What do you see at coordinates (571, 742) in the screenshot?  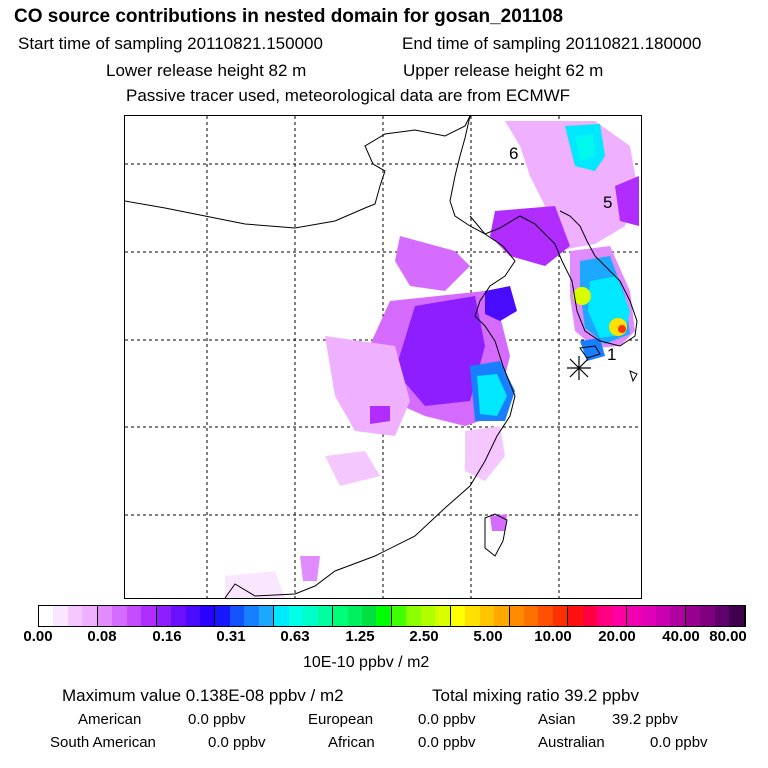 I see `region-australian-label: Australian` at bounding box center [571, 742].